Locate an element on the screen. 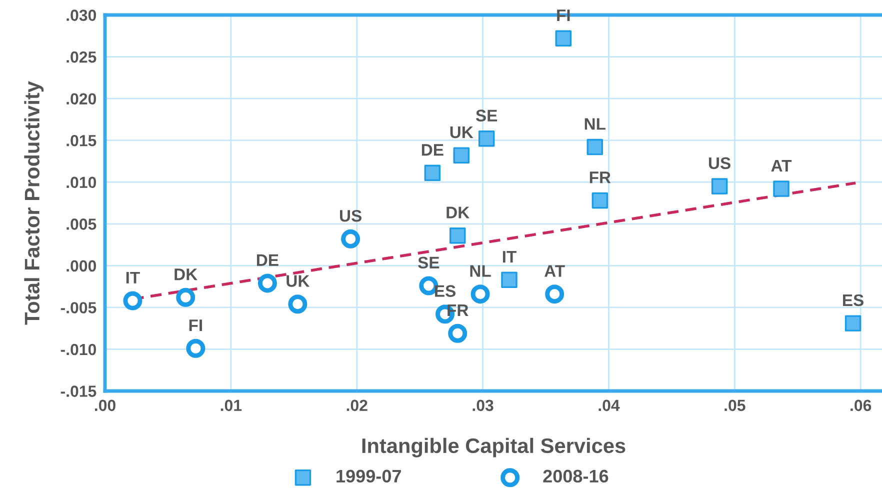 The image size is (882, 496). y-tick-label: .010 is located at coordinates (81, 182).